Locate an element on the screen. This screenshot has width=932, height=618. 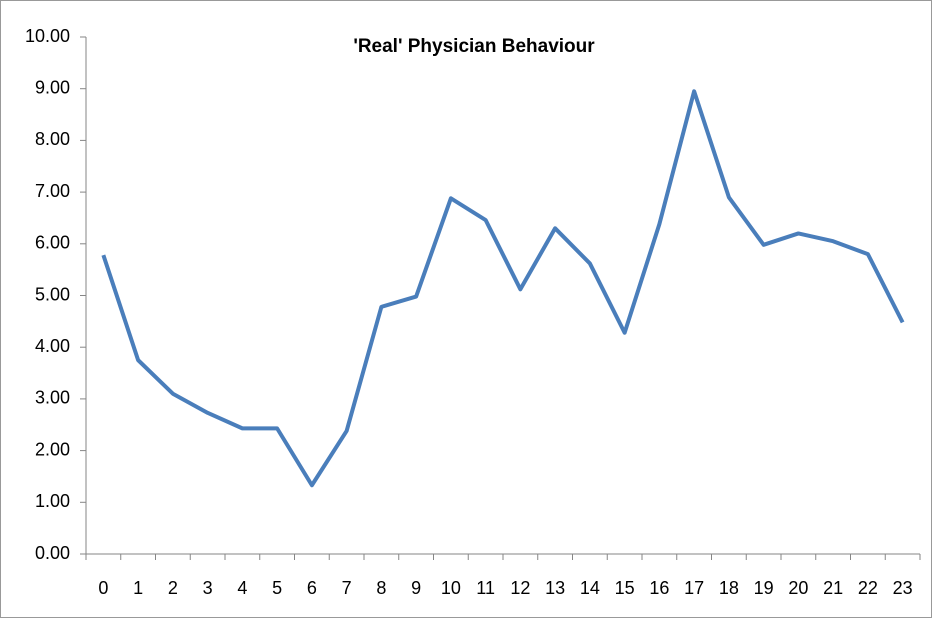
x-tick-label: 0 is located at coordinates (103, 588).